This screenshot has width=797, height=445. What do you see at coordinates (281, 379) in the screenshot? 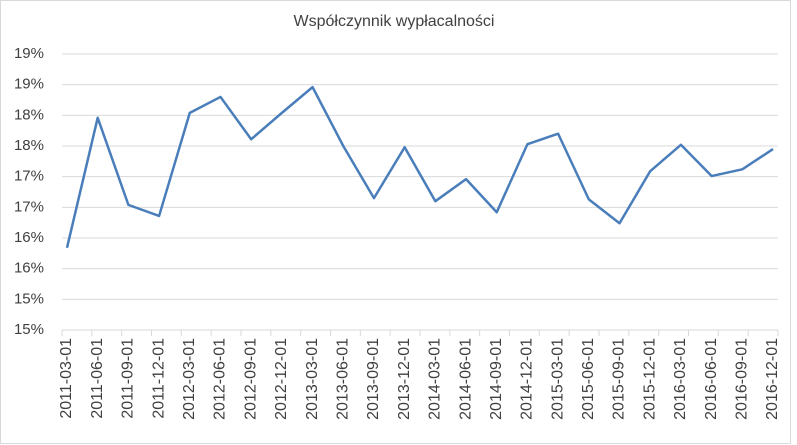
I see `x-tick-label: 2012-12-01` at bounding box center [281, 379].